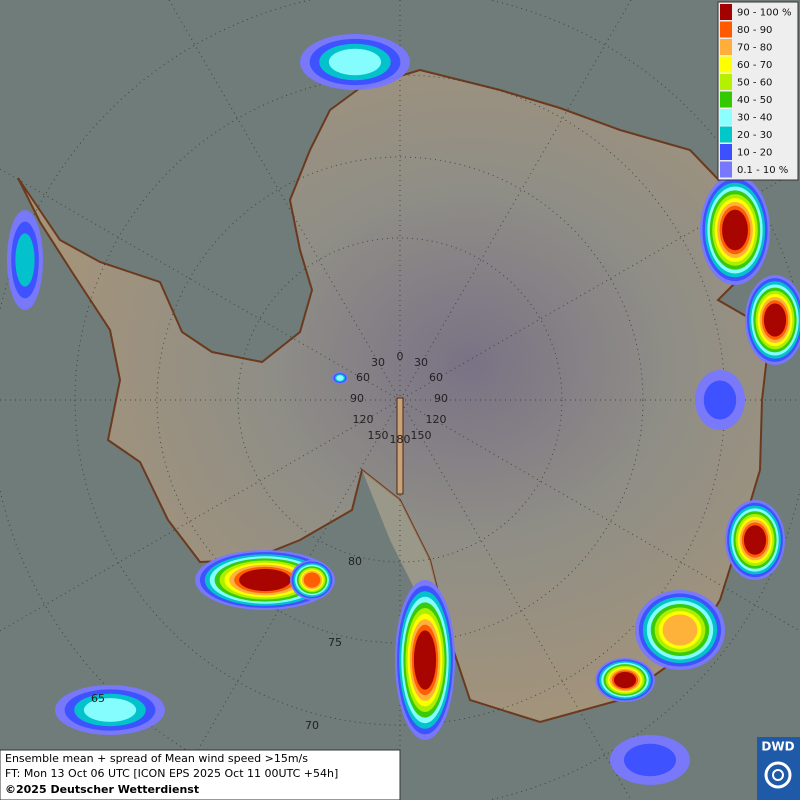 Image resolution: width=800 pixels, height=804 pixels. I want to click on latitude-label: 65, so click(98, 698).